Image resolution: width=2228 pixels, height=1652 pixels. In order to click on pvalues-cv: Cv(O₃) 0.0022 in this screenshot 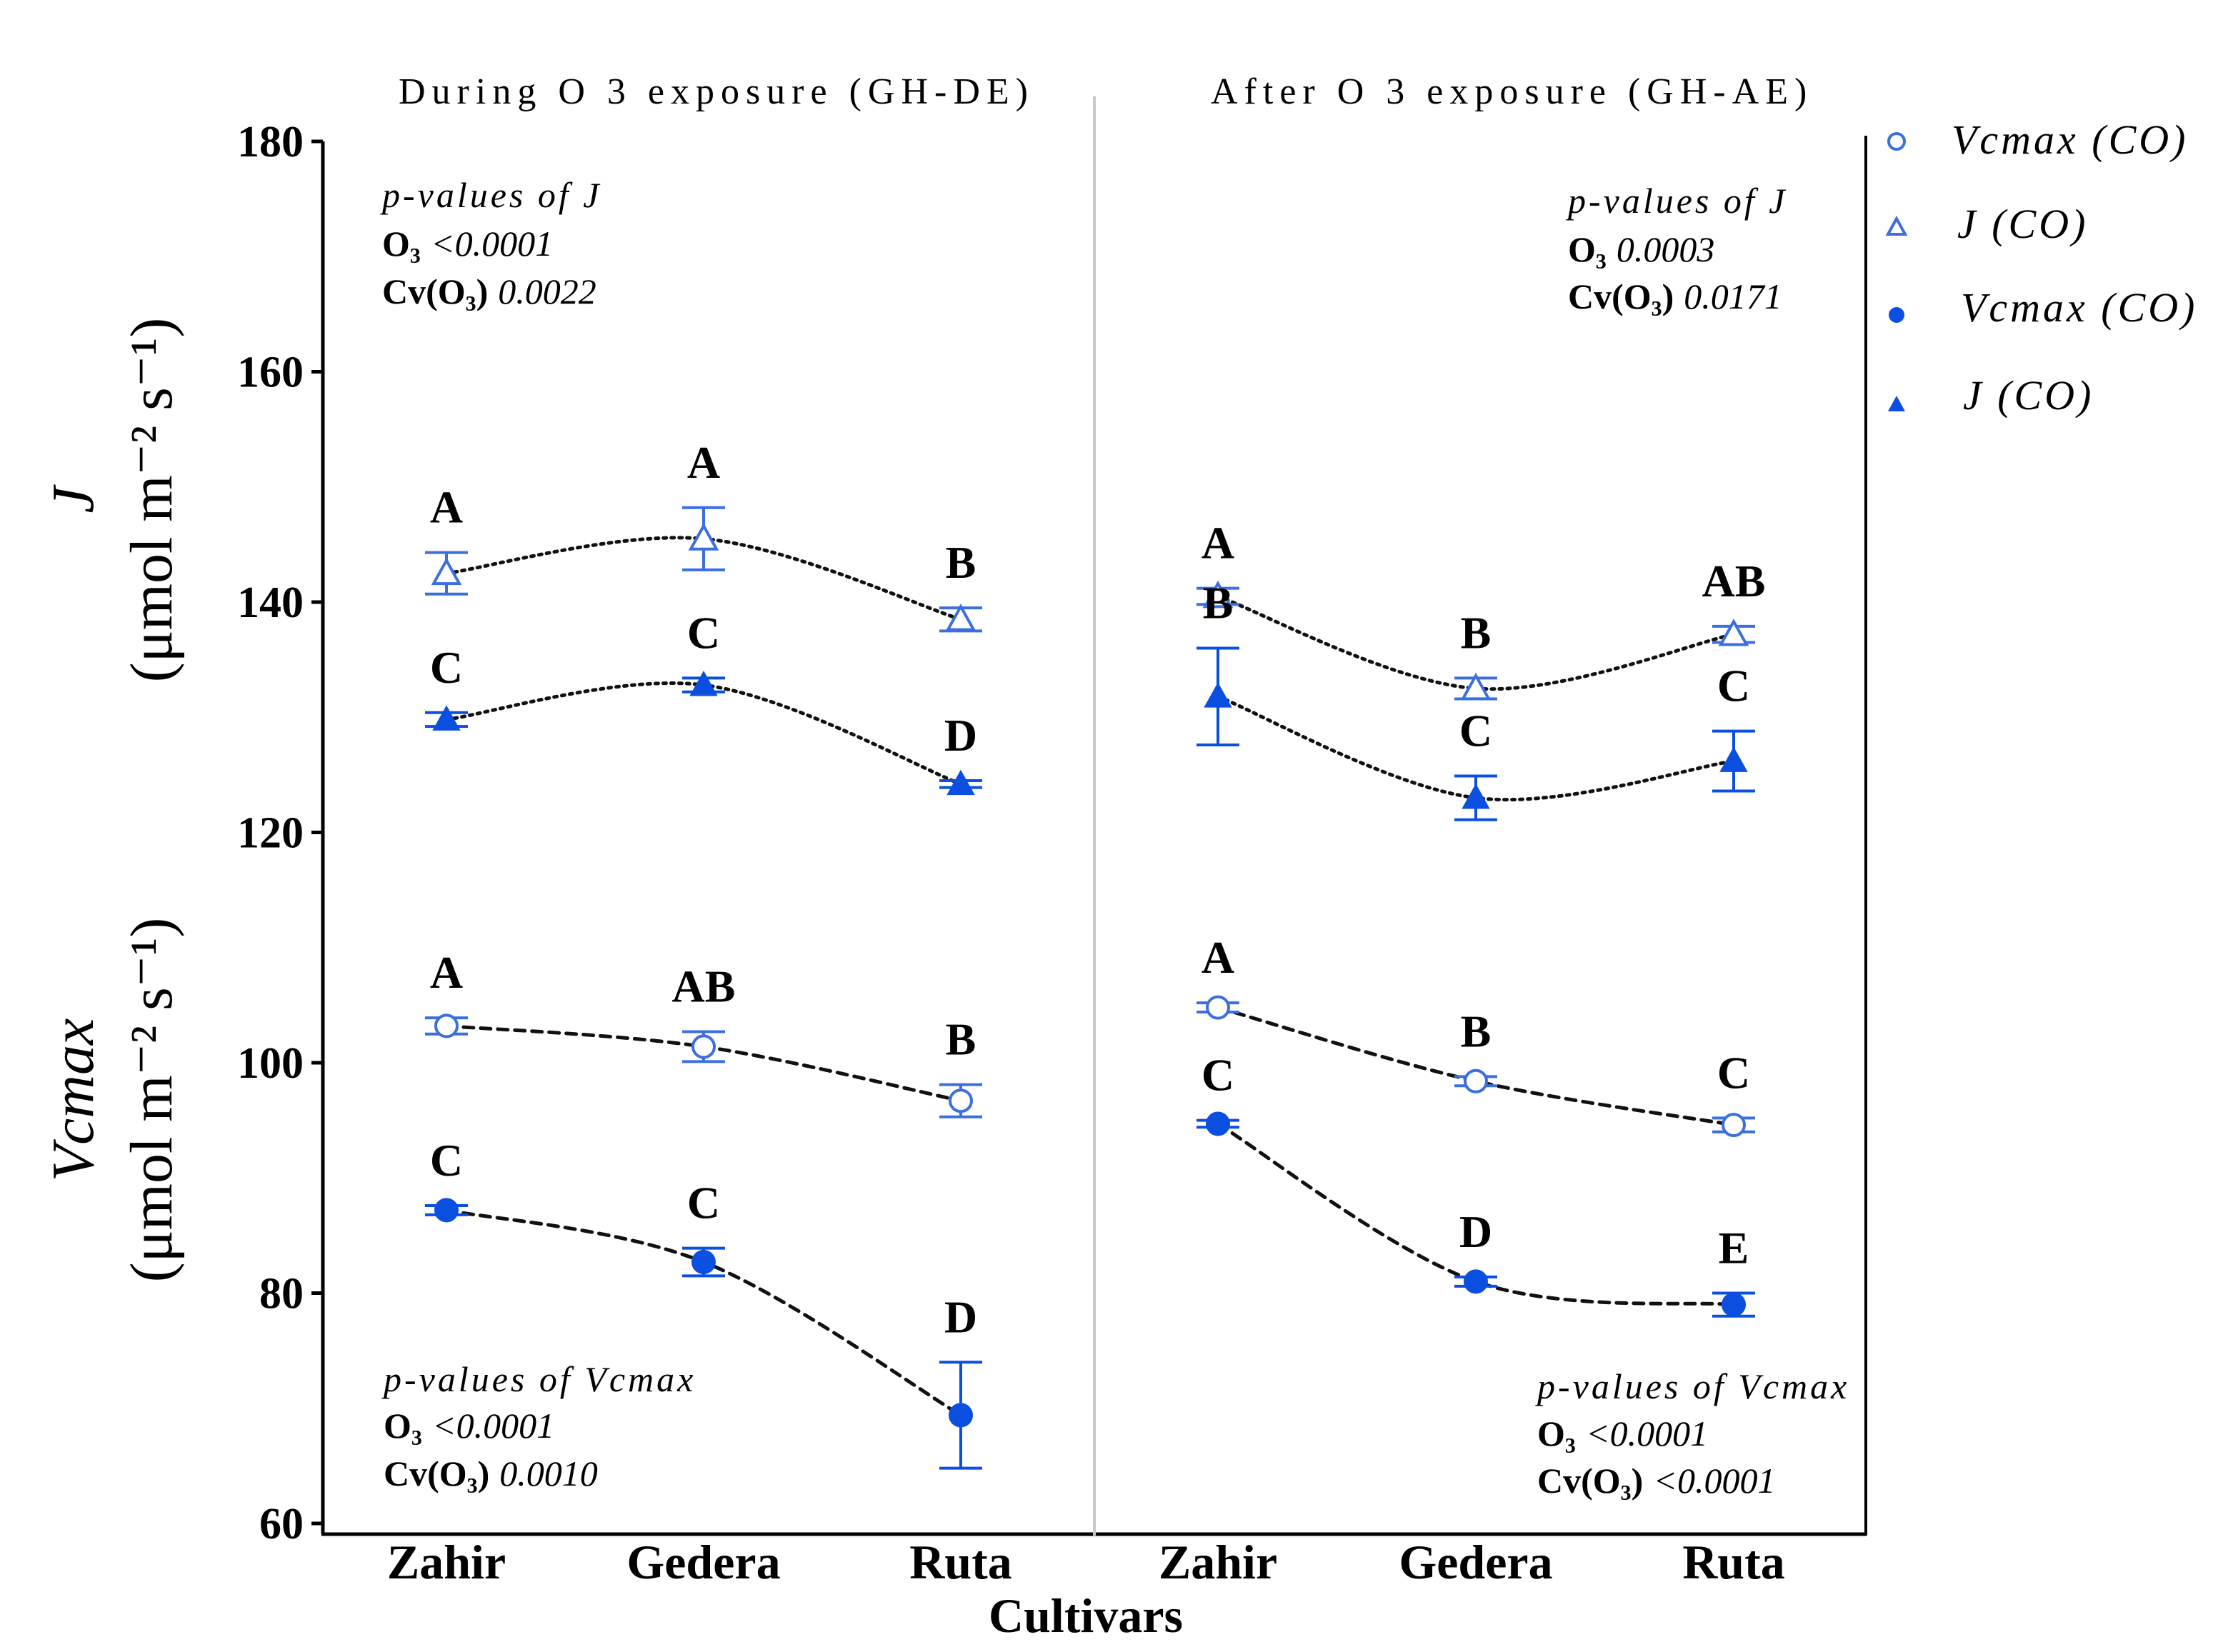, I will do `click(489, 291)`.